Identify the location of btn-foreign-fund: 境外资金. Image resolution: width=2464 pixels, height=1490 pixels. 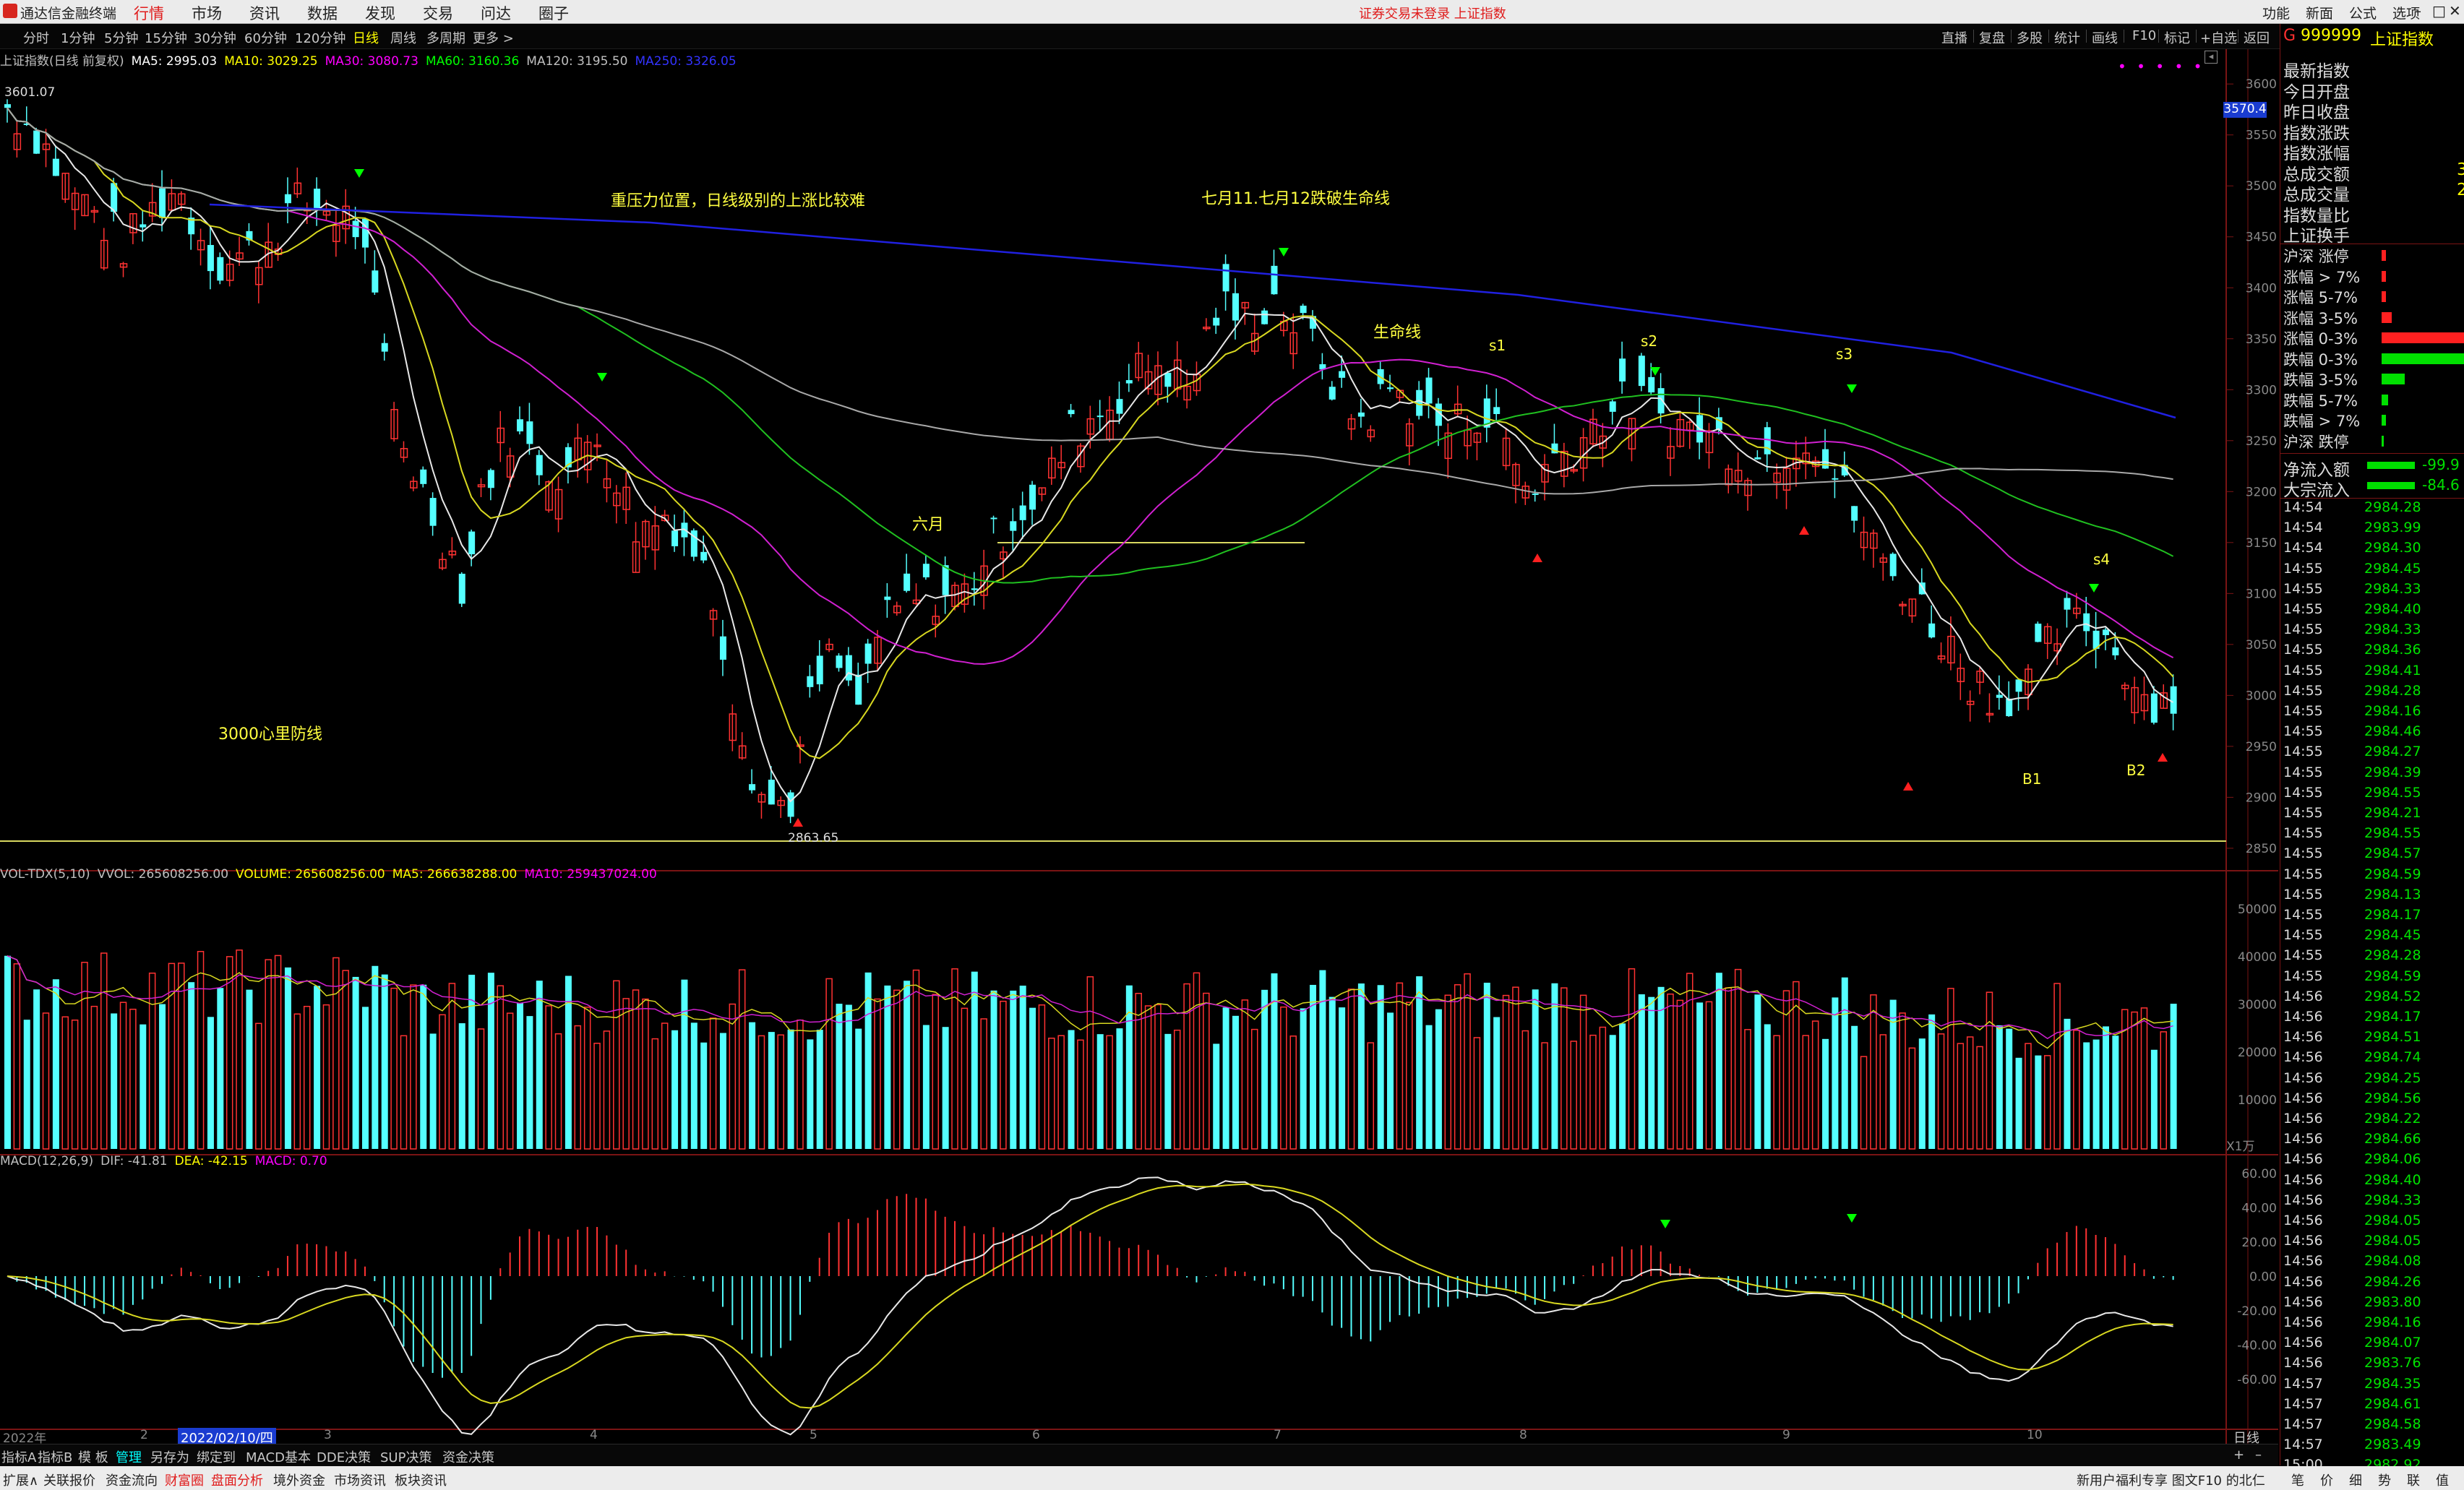
(299, 1481).